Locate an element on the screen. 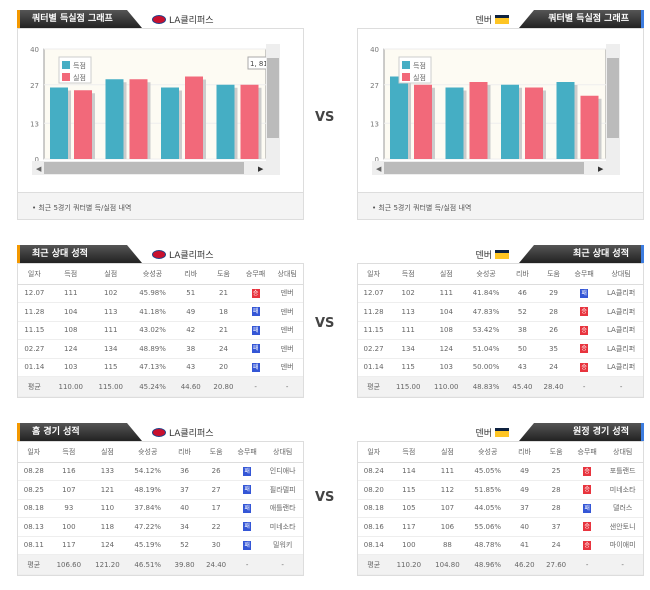 The width and height of the screenshot is (650, 590). average-cell: 46.20 is located at coordinates (524, 564).